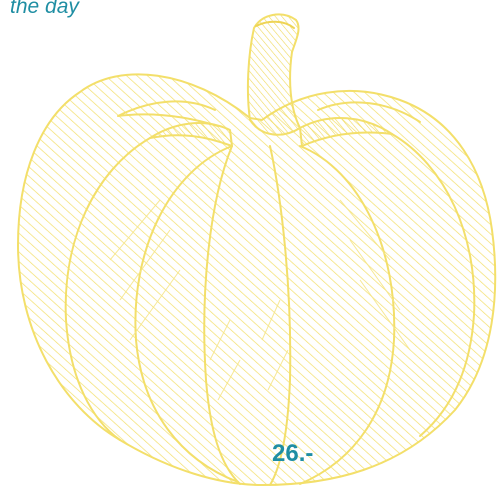 The height and width of the screenshot is (503, 504). I want to click on pumpkin-stem, so click(273, 74).